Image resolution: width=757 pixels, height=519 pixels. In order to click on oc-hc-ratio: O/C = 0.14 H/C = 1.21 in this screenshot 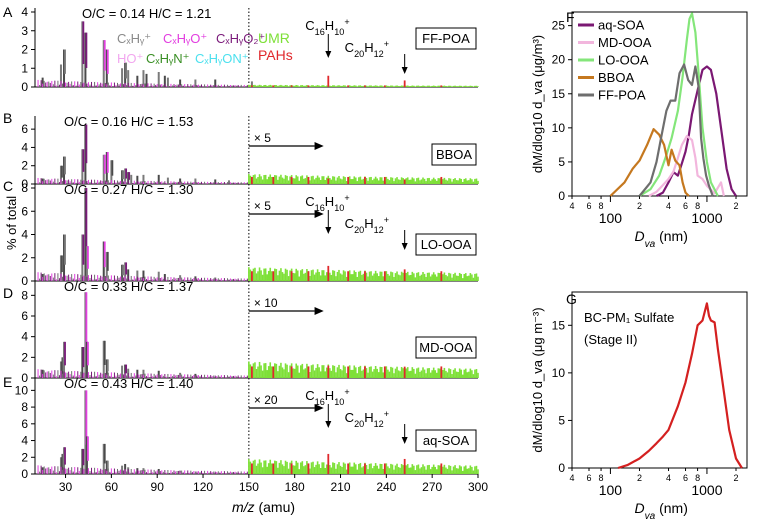, I will do `click(146, 13)`.